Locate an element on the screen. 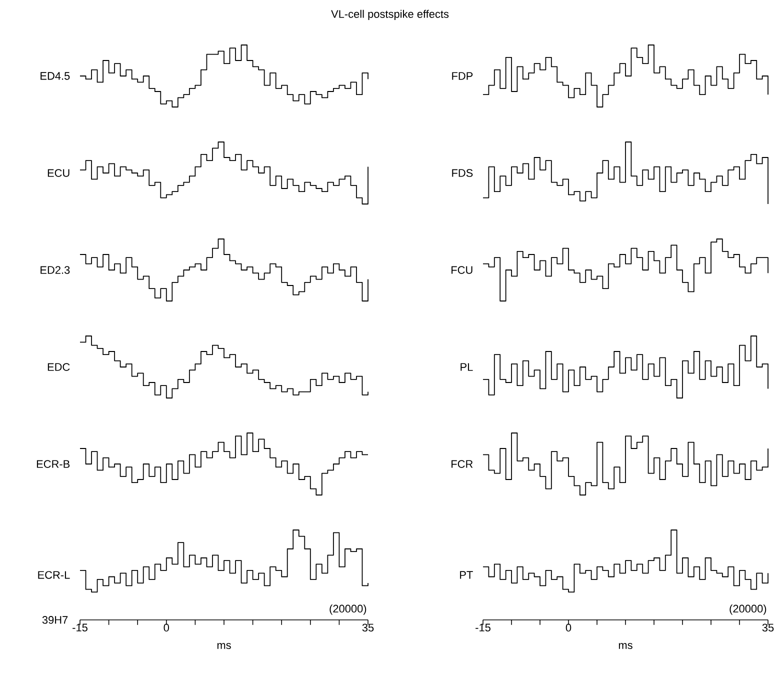 This screenshot has width=780, height=695. series-label: FCR is located at coordinates (462, 464).